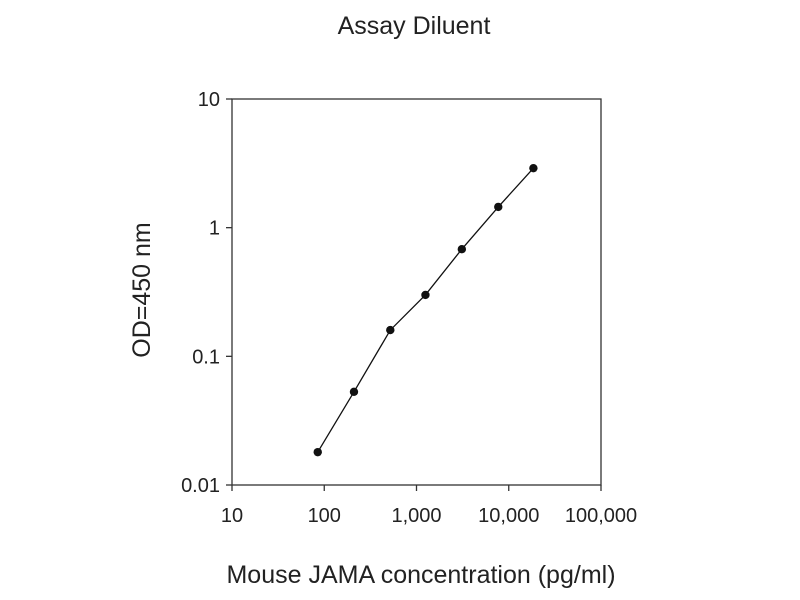 This screenshot has height=600, width=800. Describe the element at coordinates (232, 516) in the screenshot. I see `x-tick-label: 10` at that location.